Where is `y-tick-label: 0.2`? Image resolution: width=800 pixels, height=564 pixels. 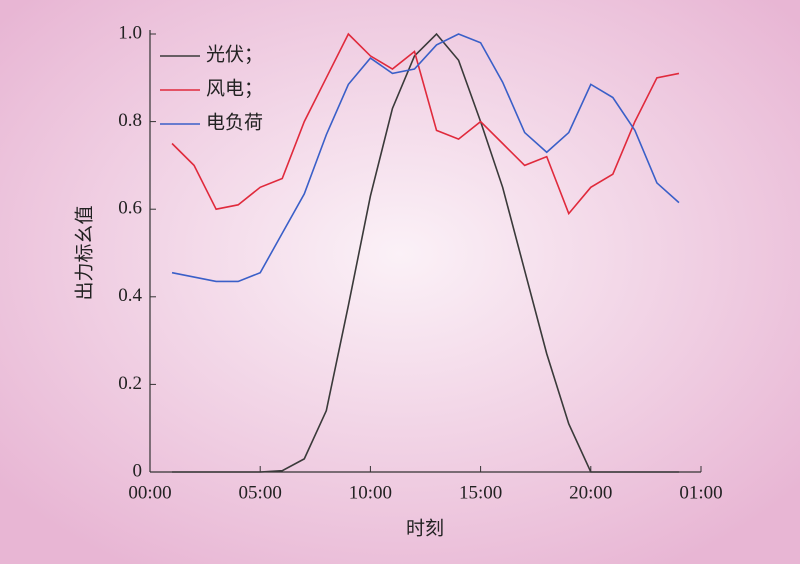 y-tick-label: 0.2 is located at coordinates (130, 383).